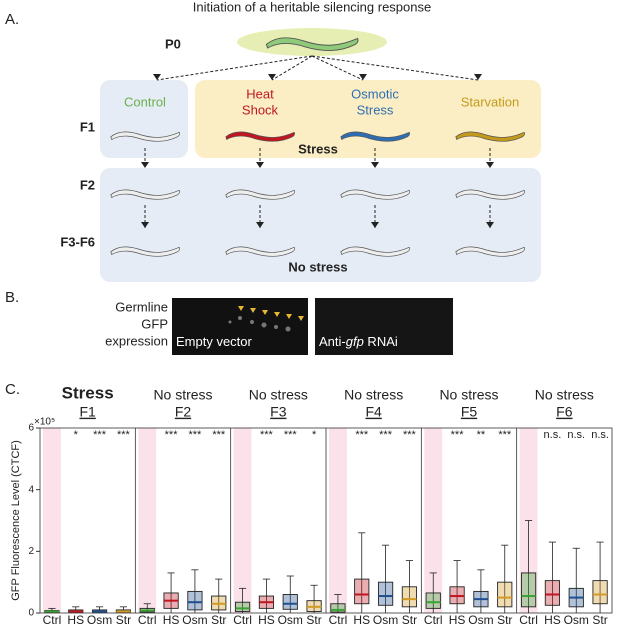 Image resolution: width=617 pixels, height=627 pixels. I want to click on generation-label: F3-F6, so click(77, 241).